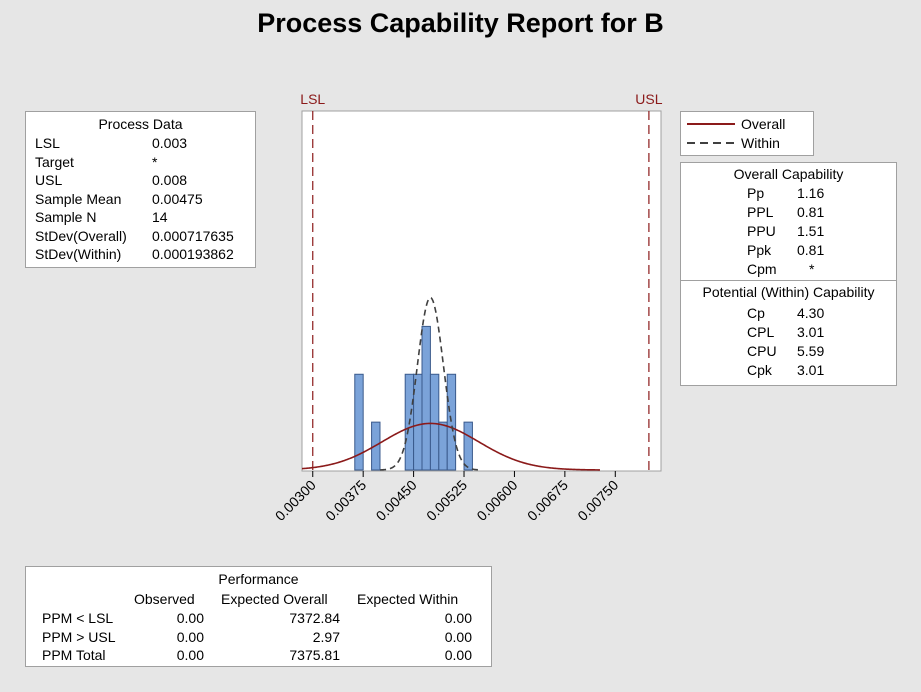  Describe the element at coordinates (788, 280) in the screenshot. I see `capability-divider` at that location.